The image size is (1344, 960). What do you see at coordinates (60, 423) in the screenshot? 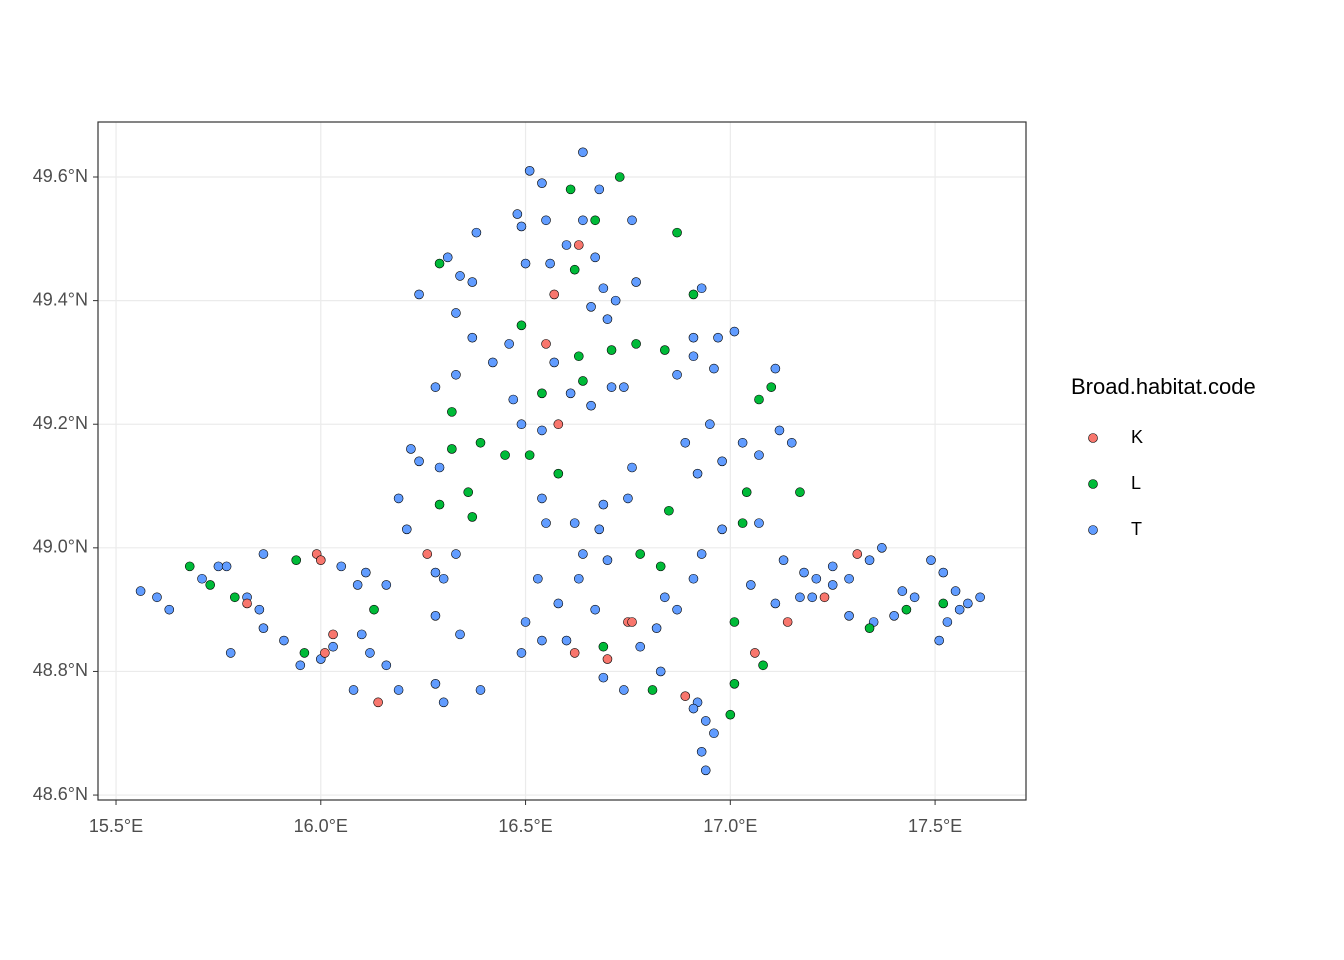
I see `y-tick-label: 49.2°N` at bounding box center [60, 423].